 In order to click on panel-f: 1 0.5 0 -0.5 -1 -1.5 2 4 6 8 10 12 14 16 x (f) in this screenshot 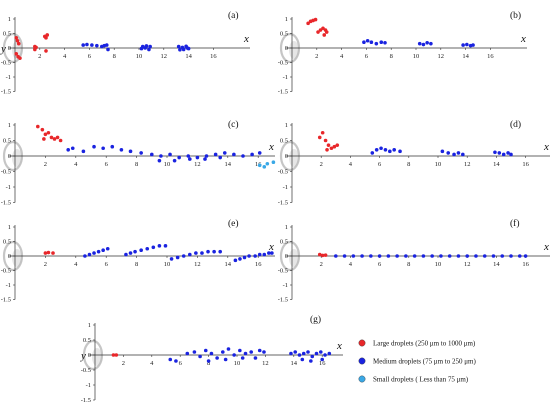, I will do `click(414, 261)`.